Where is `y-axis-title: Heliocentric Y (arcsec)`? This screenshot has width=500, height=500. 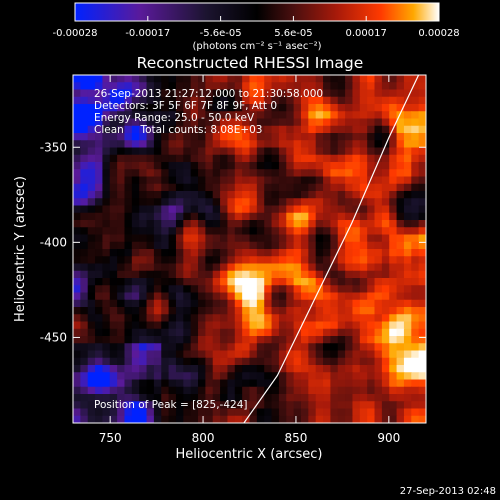
y-axis-title: Heliocentric Y (arcsec) is located at coordinates (20, 249).